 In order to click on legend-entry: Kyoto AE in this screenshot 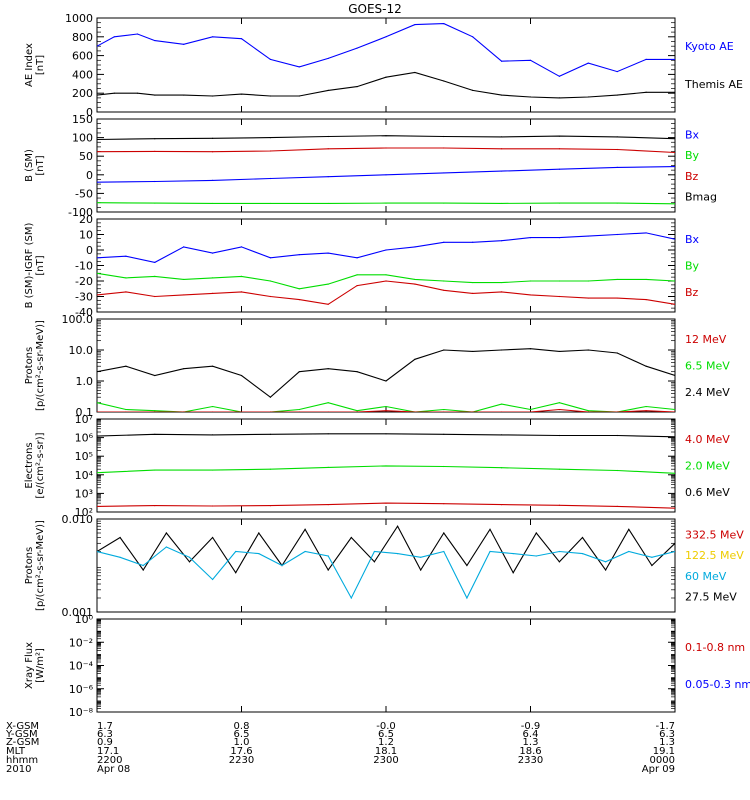, I will do `click(709, 46)`.